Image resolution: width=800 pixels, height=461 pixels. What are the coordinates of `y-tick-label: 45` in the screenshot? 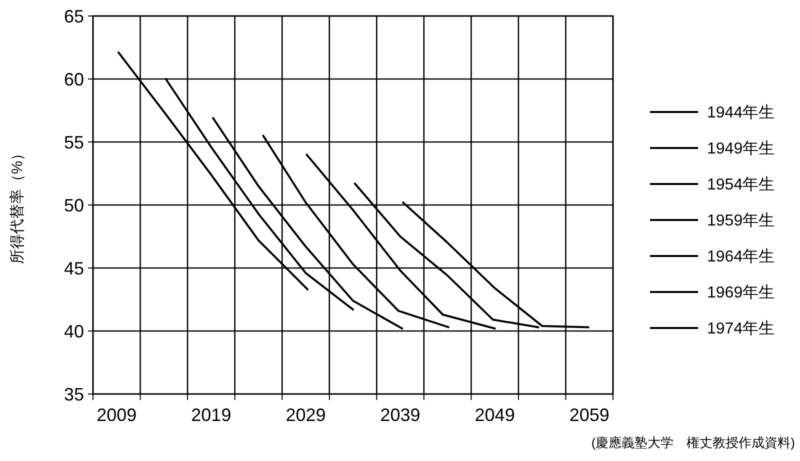 It's located at (74, 268).